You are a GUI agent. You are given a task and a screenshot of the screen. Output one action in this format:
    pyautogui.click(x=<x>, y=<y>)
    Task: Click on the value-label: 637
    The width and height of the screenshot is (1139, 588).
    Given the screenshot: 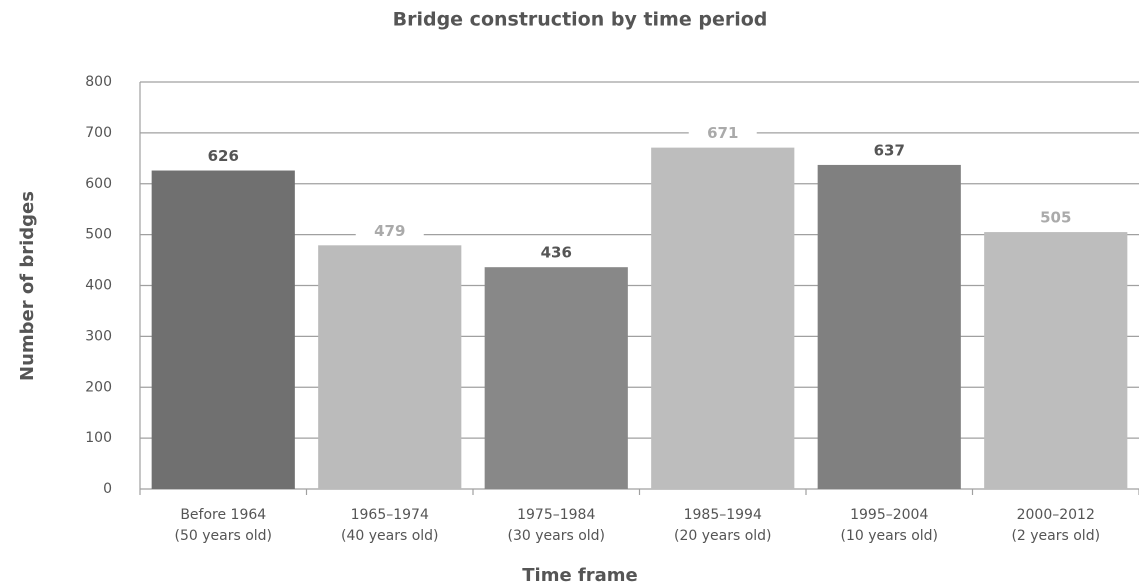 What is the action you would take?
    pyautogui.click(x=889, y=150)
    